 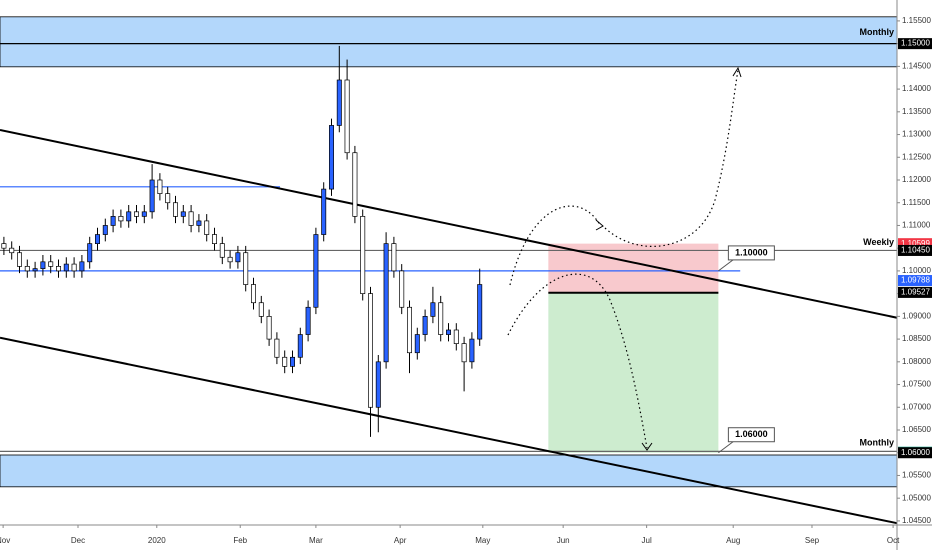 I want to click on price-tag-label: 1.10599, so click(x=915, y=243).